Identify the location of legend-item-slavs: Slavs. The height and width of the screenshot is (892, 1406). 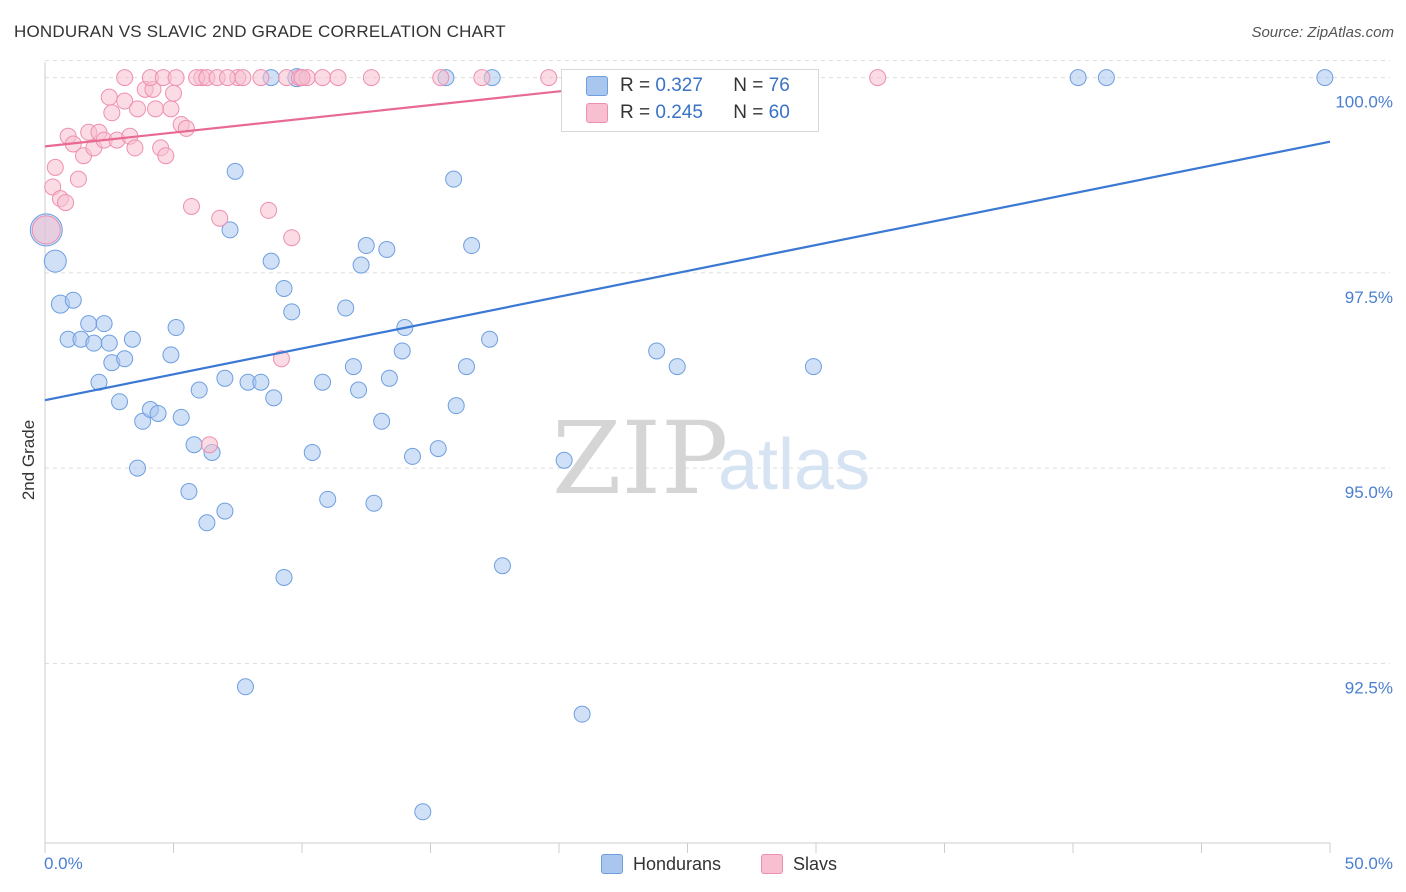
(799, 864).